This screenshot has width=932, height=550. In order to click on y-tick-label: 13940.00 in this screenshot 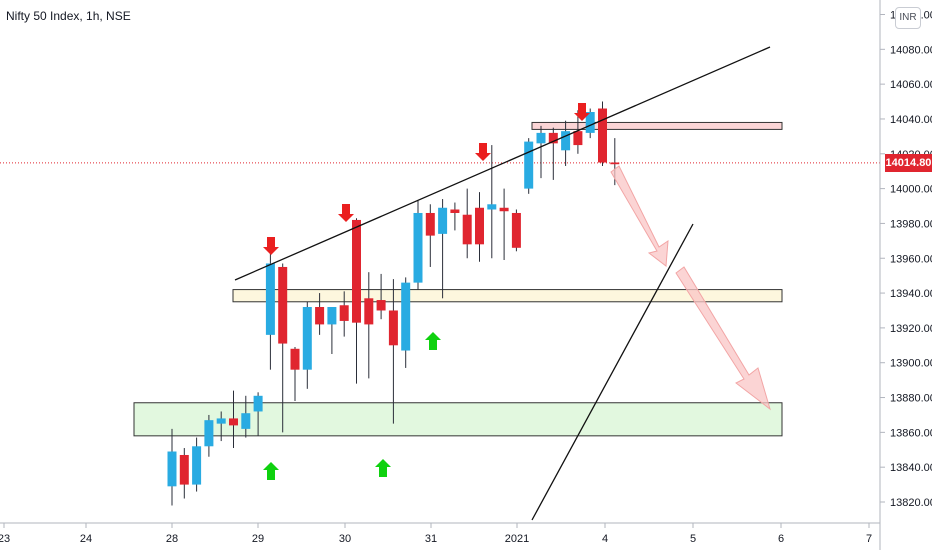, I will do `click(911, 294)`.